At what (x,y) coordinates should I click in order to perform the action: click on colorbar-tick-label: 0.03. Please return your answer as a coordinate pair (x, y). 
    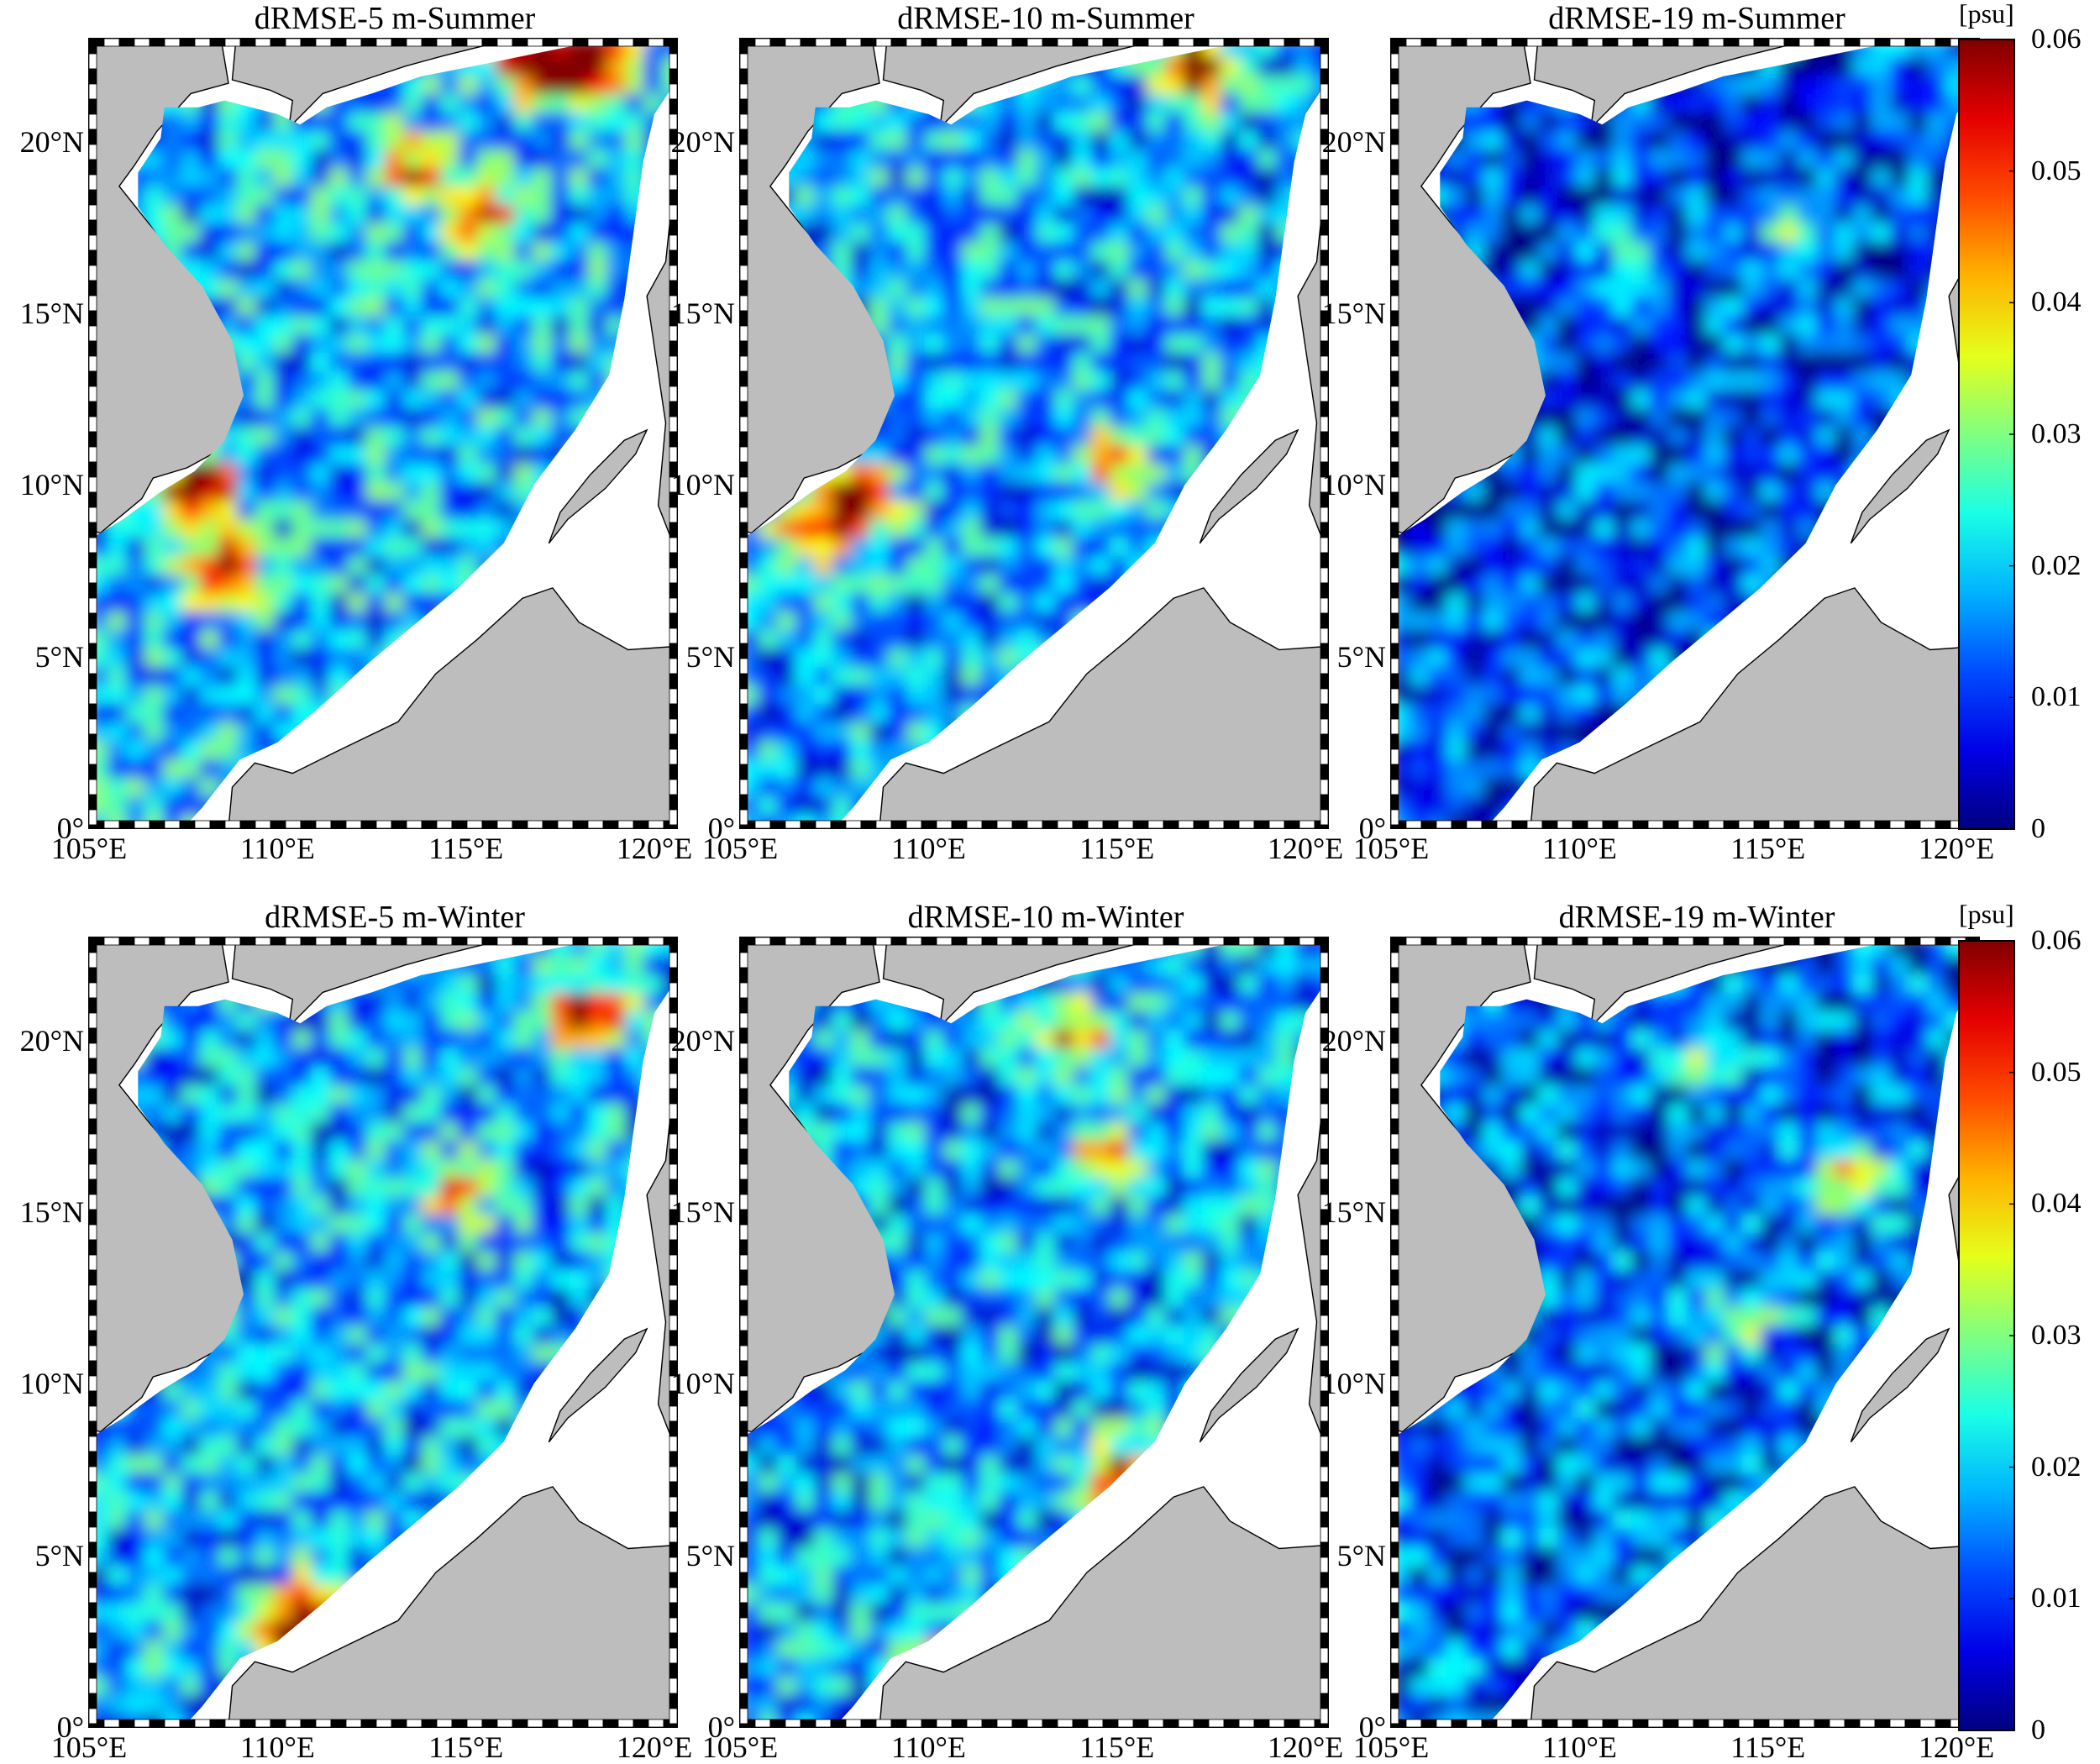
    Looking at the image, I should click on (2056, 1335).